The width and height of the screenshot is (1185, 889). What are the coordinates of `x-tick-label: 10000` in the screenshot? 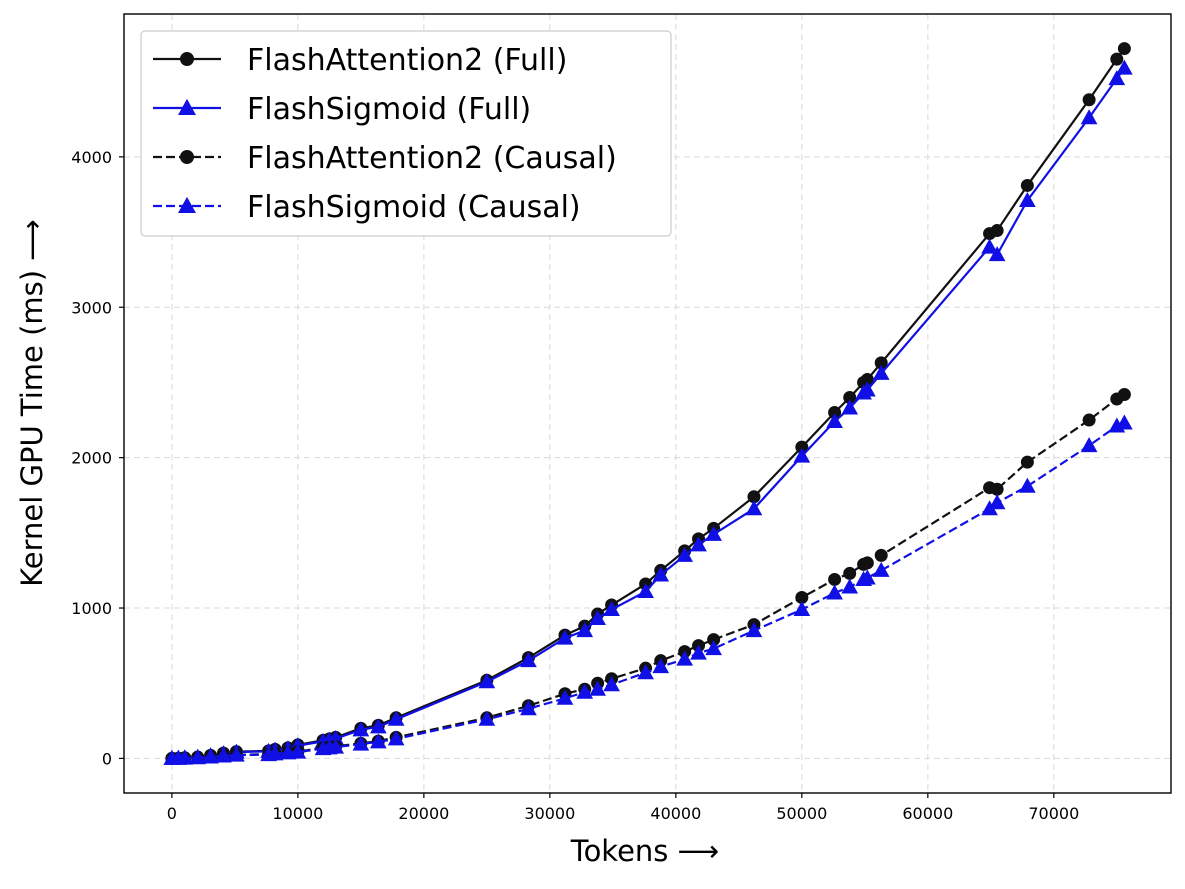 It's located at (297, 813).